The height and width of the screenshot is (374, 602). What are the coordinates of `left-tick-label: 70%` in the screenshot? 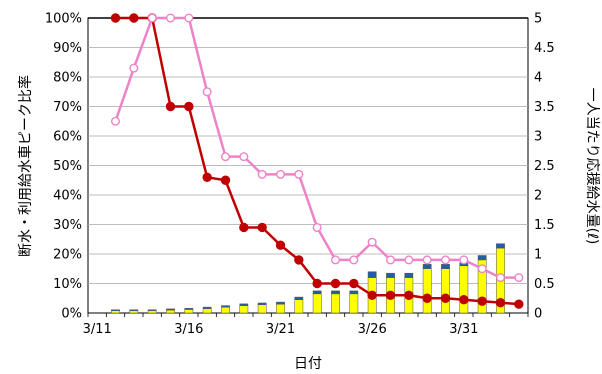 It's located at (67, 107).